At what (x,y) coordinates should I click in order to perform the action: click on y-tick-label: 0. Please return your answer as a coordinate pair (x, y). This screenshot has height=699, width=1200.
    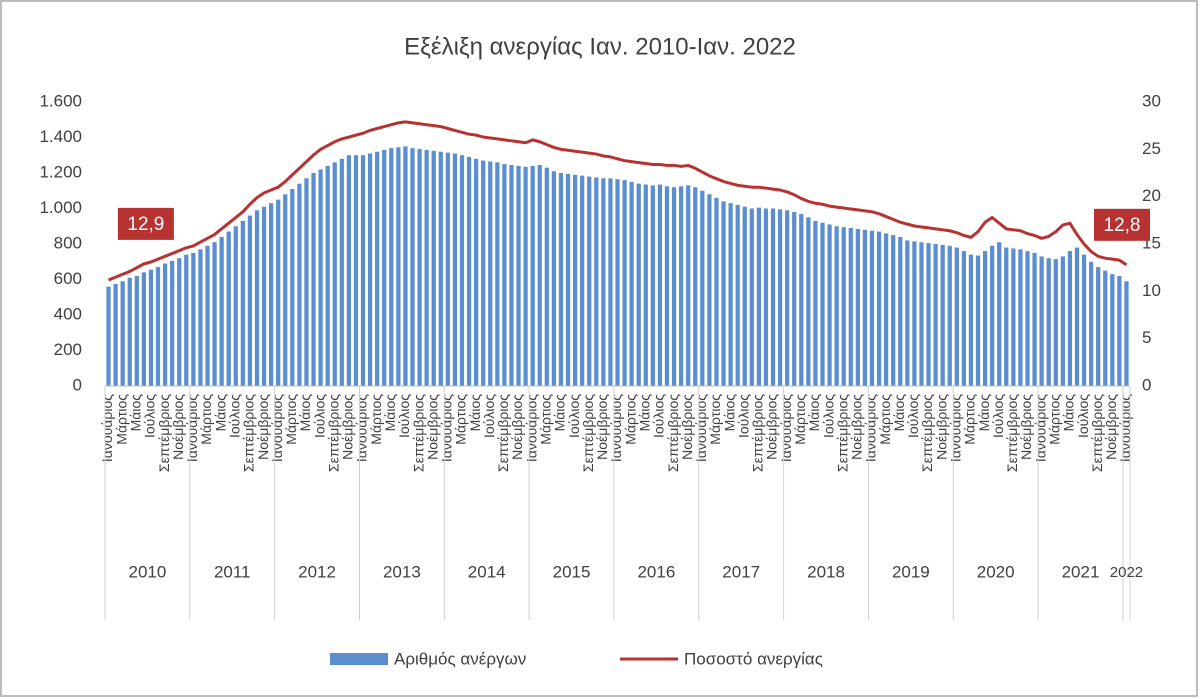
    Looking at the image, I should click on (77, 384).